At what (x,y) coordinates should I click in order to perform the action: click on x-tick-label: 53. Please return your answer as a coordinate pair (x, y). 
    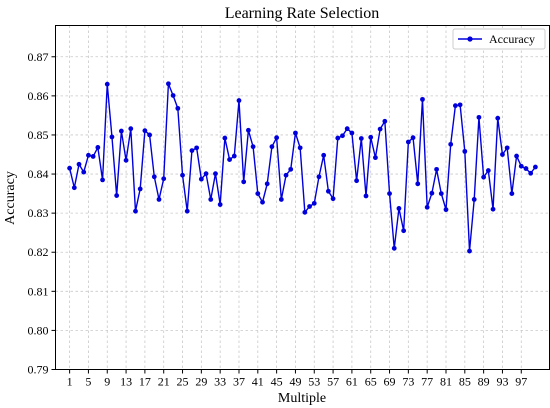
    Looking at the image, I should click on (314, 382).